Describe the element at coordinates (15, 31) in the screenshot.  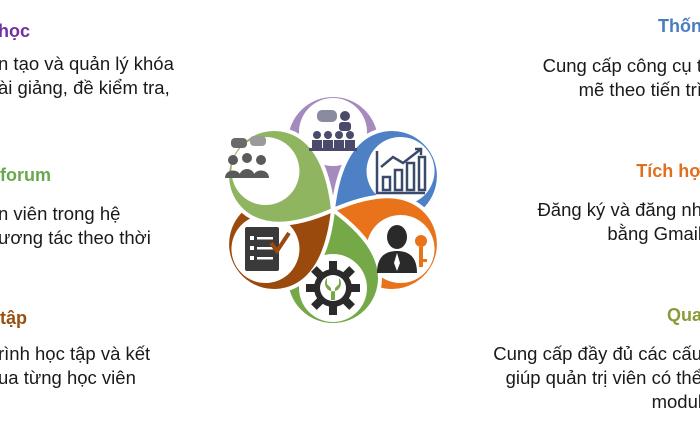
I see `left-title-1: học` at that location.